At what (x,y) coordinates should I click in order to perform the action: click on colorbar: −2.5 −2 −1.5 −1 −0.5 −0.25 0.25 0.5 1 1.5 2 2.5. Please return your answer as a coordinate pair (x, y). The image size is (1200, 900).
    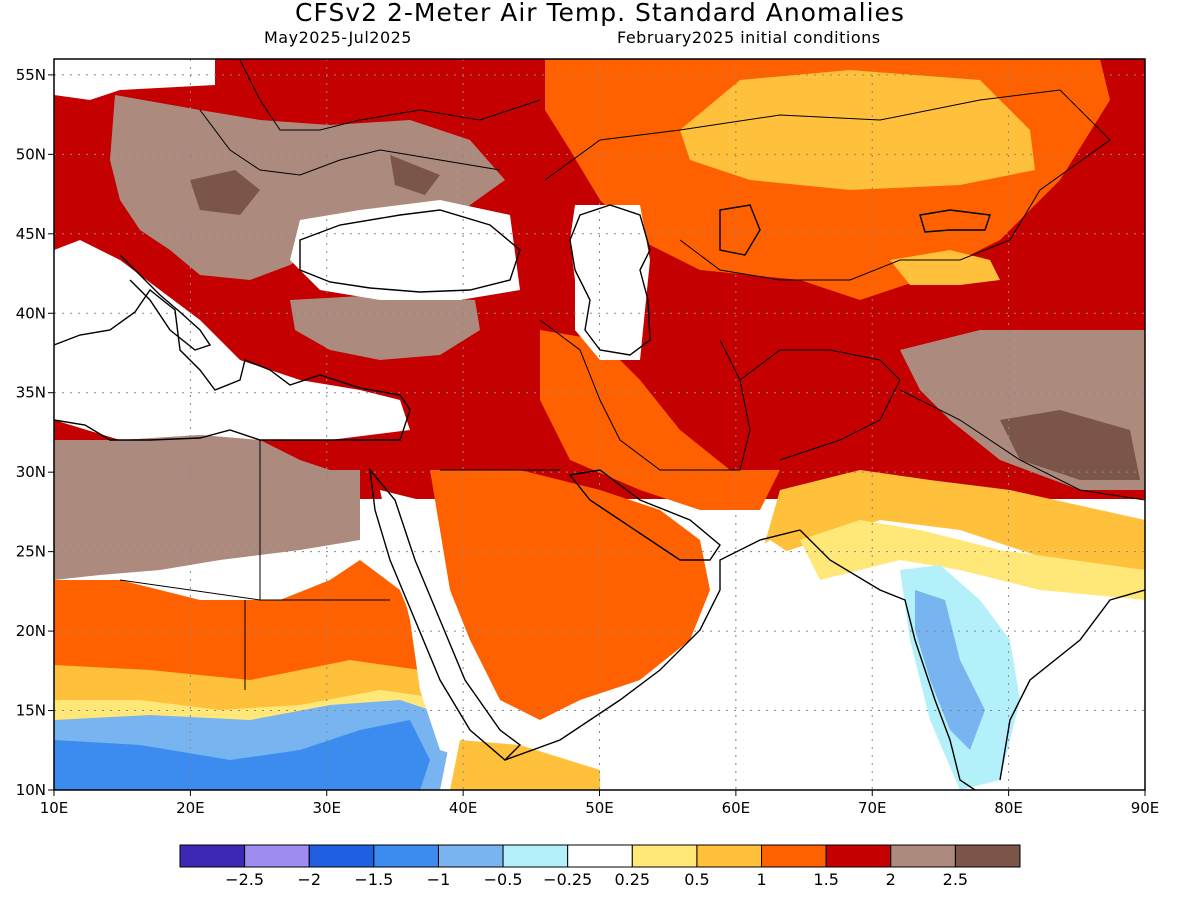
    Looking at the image, I should click on (600, 866).